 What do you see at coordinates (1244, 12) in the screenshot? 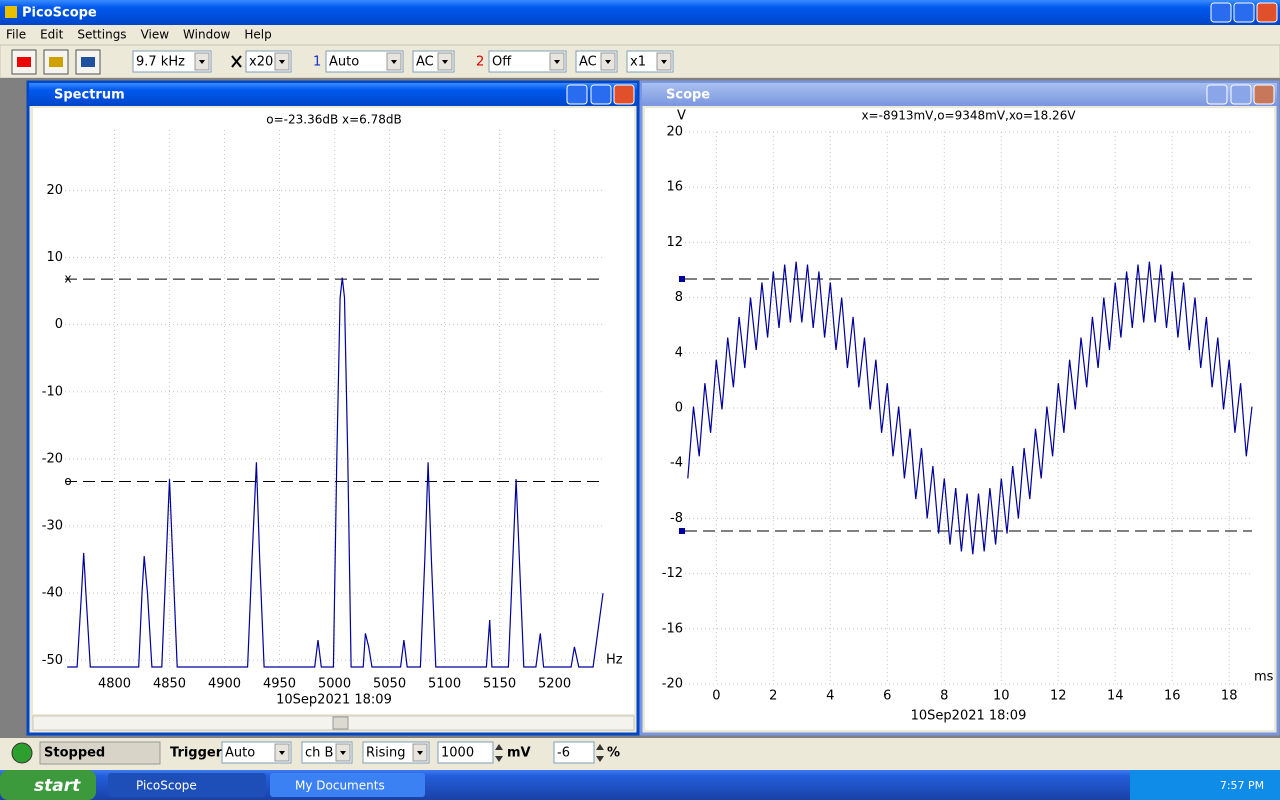
I see `restore-button` at bounding box center [1244, 12].